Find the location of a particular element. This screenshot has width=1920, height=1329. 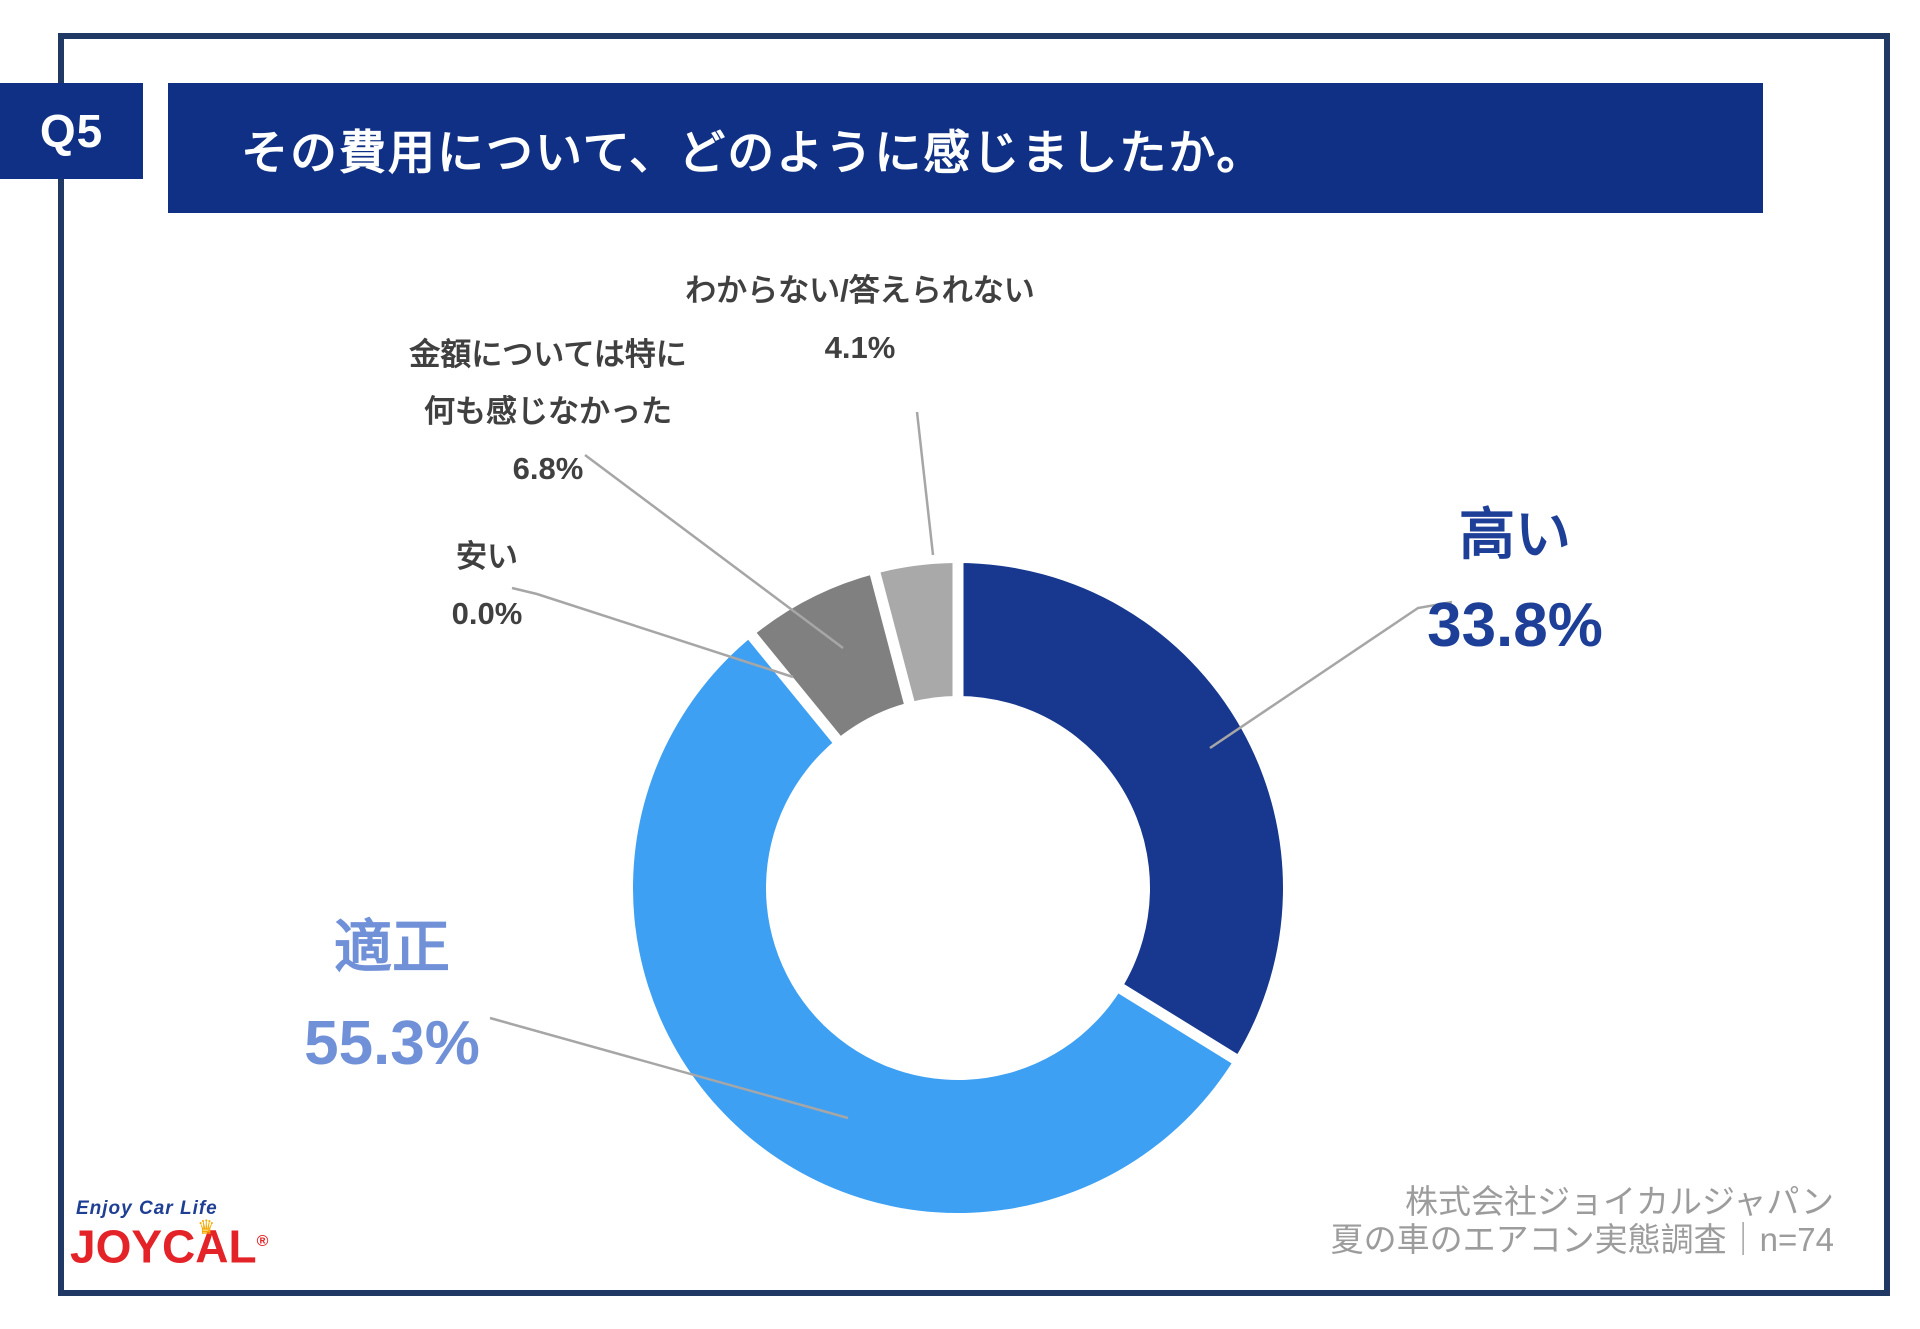

logo-brand-right: L is located at coordinates (242, 1246).